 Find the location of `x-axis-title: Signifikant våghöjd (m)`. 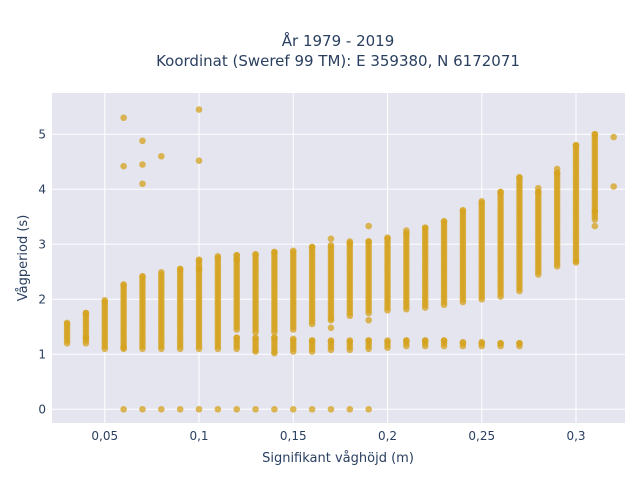

x-axis-title: Signifikant våghöjd (m) is located at coordinates (338, 458).